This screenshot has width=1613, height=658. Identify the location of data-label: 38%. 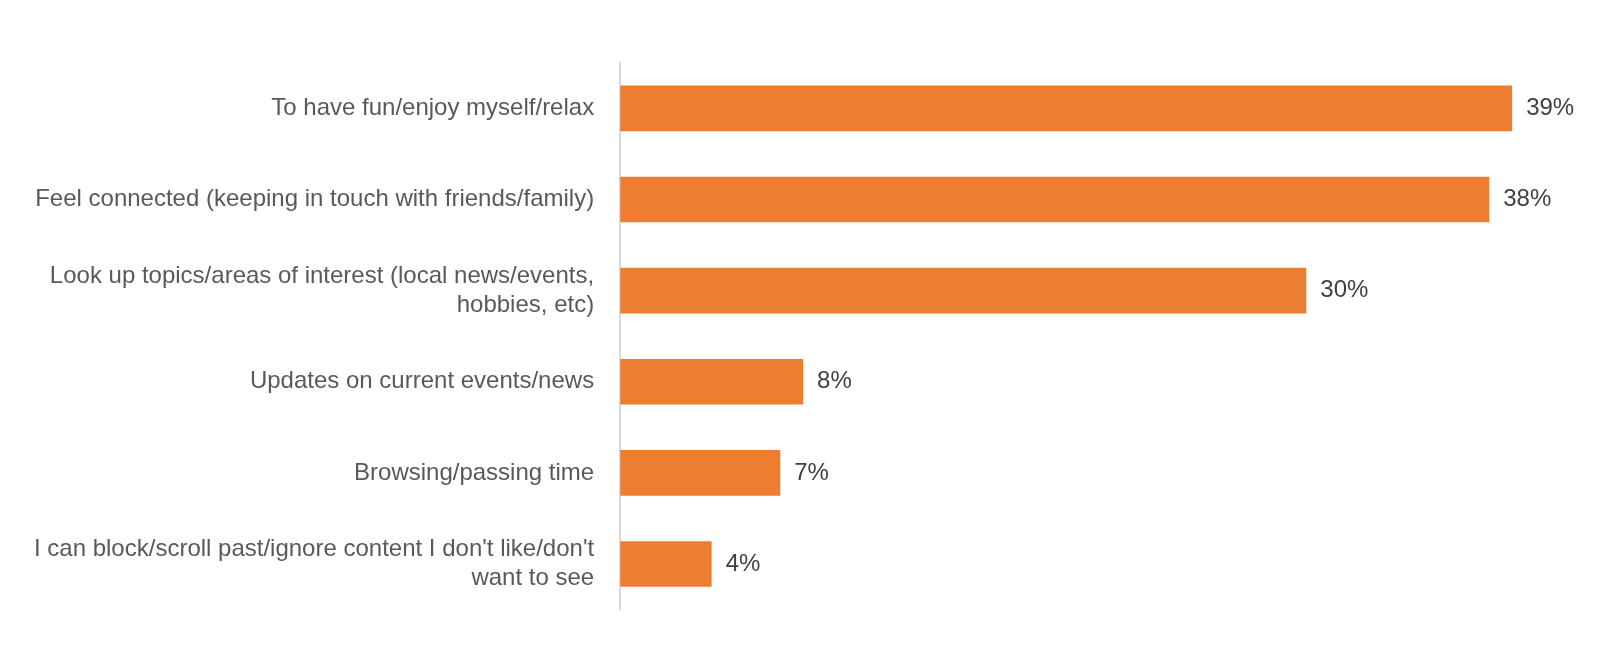
(1527, 198).